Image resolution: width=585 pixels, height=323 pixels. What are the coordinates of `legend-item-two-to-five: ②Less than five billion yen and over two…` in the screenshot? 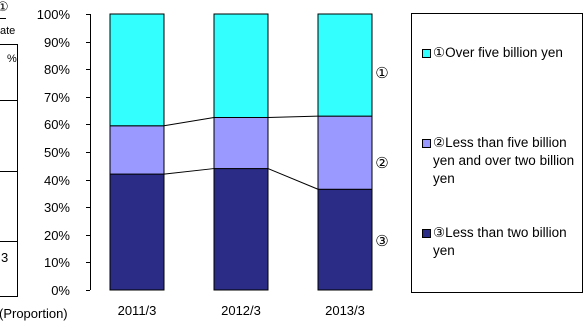 It's located at (501, 161).